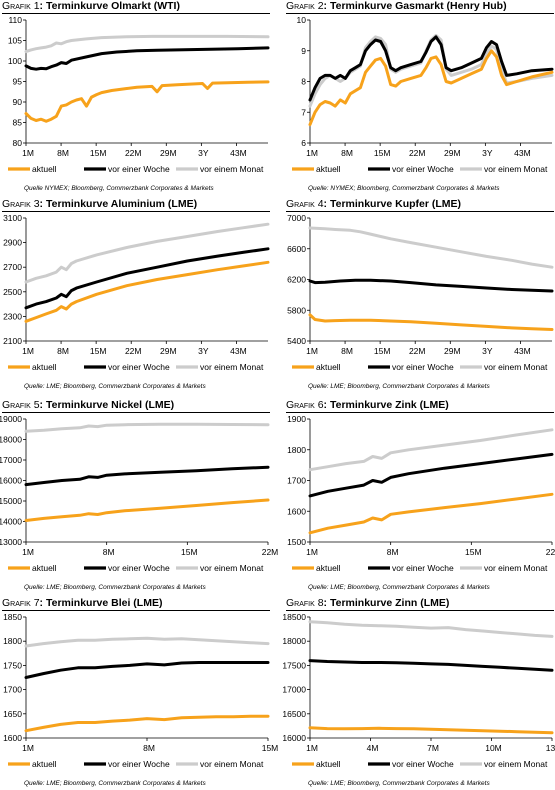 This screenshot has width=555, height=790. I want to click on x-tick-label: 13M, so click(550, 748).